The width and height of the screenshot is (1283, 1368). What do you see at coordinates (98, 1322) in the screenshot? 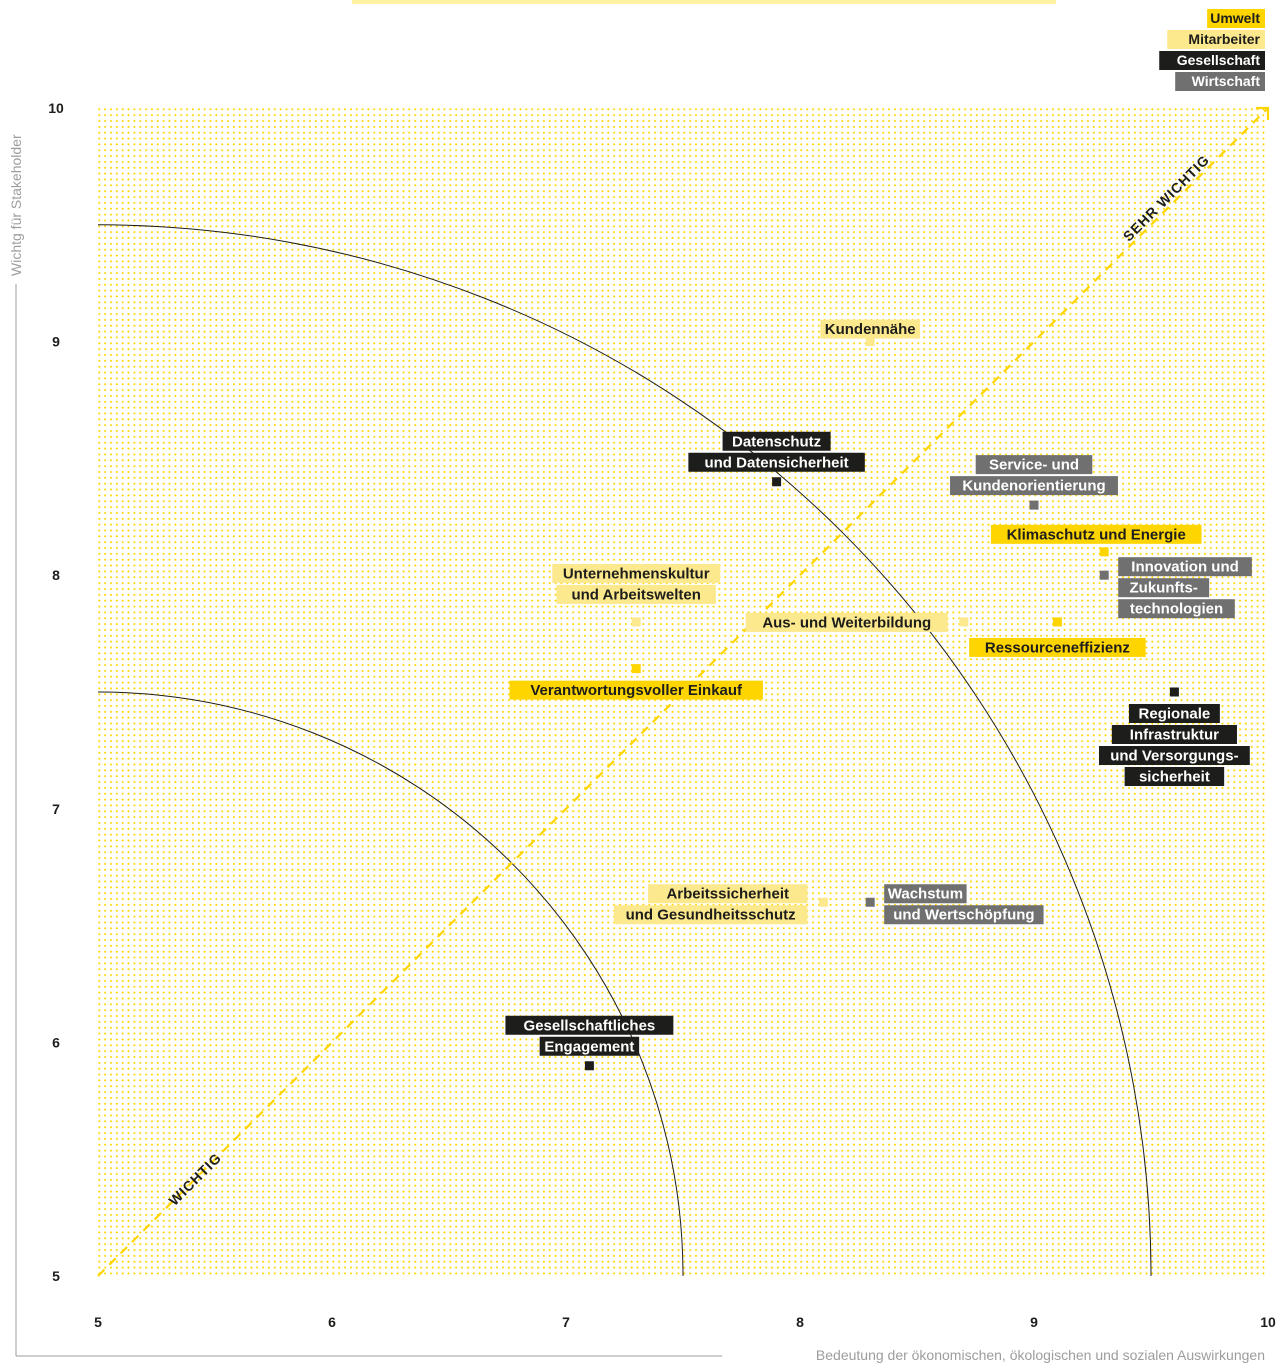
I see `x-tick-label: 5` at bounding box center [98, 1322].